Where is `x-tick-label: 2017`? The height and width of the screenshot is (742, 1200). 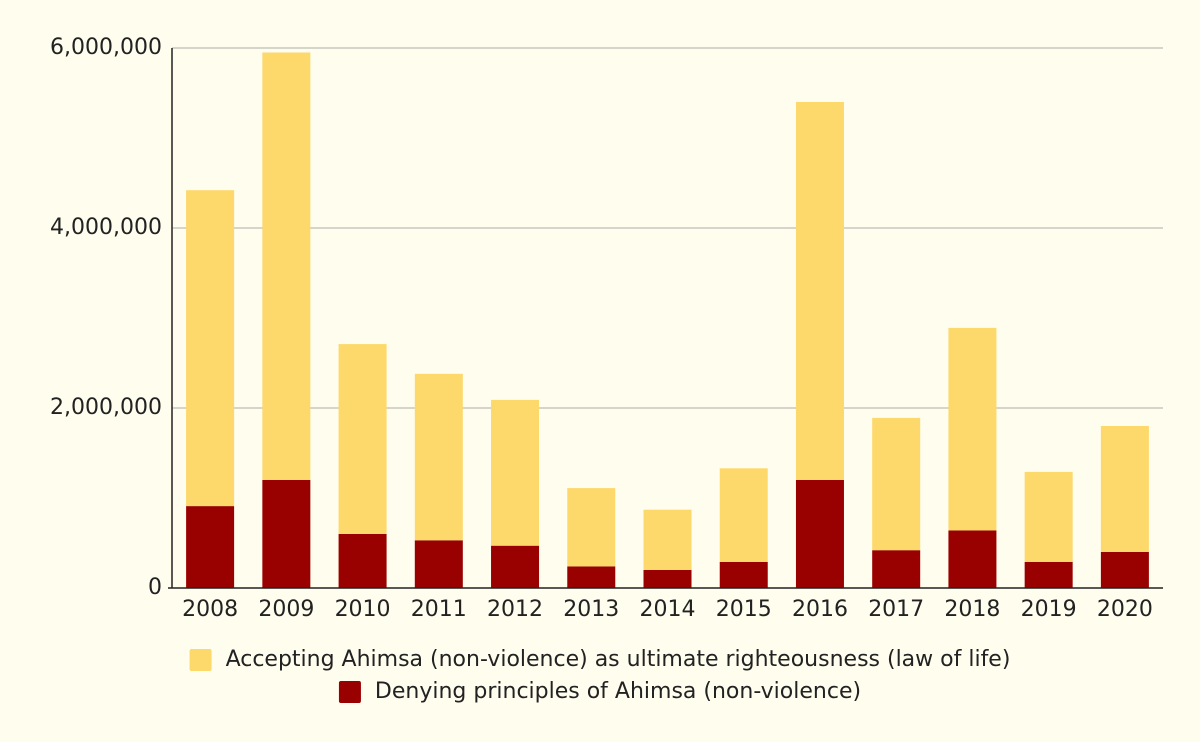
x-tick-label: 2017 is located at coordinates (896, 609).